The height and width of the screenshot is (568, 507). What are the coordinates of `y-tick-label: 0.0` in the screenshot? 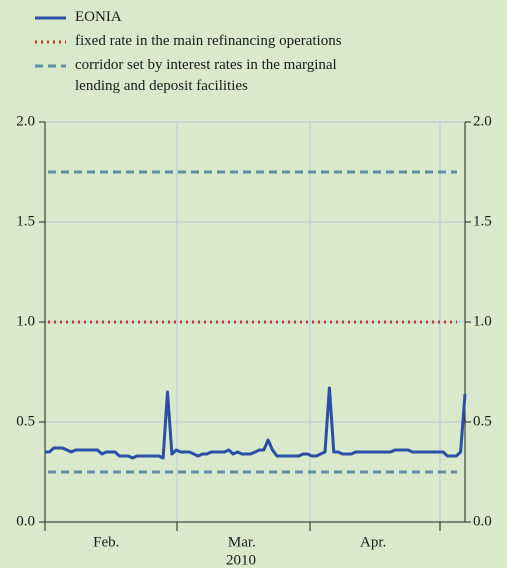 It's located at (25, 521).